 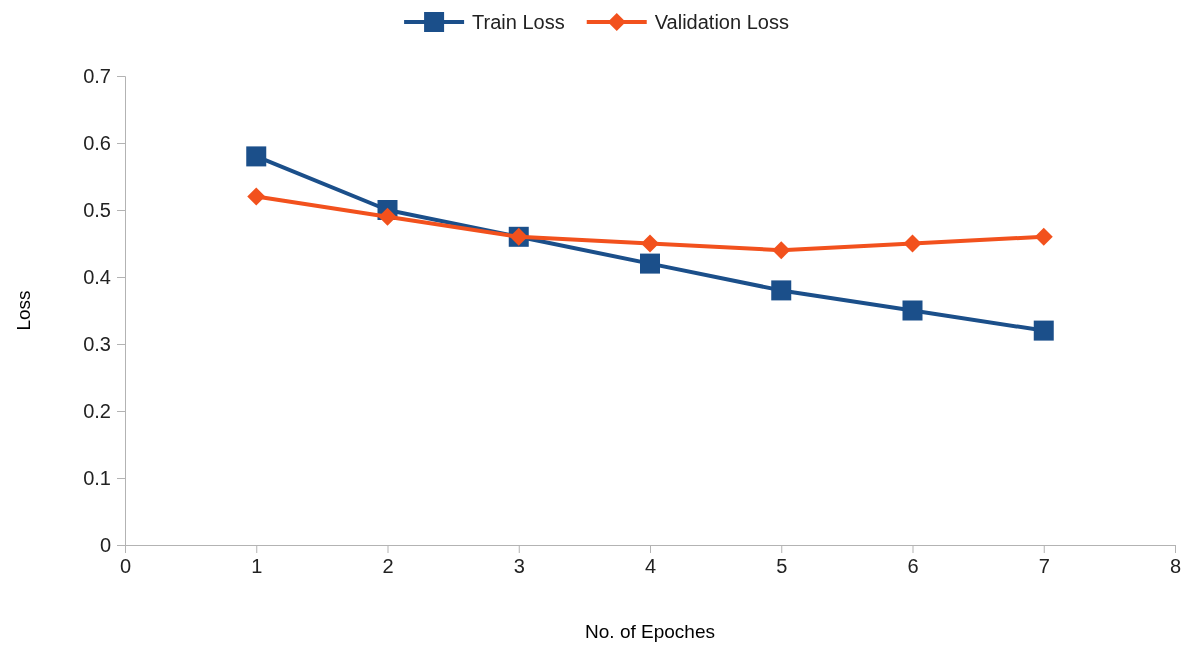 What do you see at coordinates (97, 142) in the screenshot?
I see `y-tick-label: 0.6` at bounding box center [97, 142].